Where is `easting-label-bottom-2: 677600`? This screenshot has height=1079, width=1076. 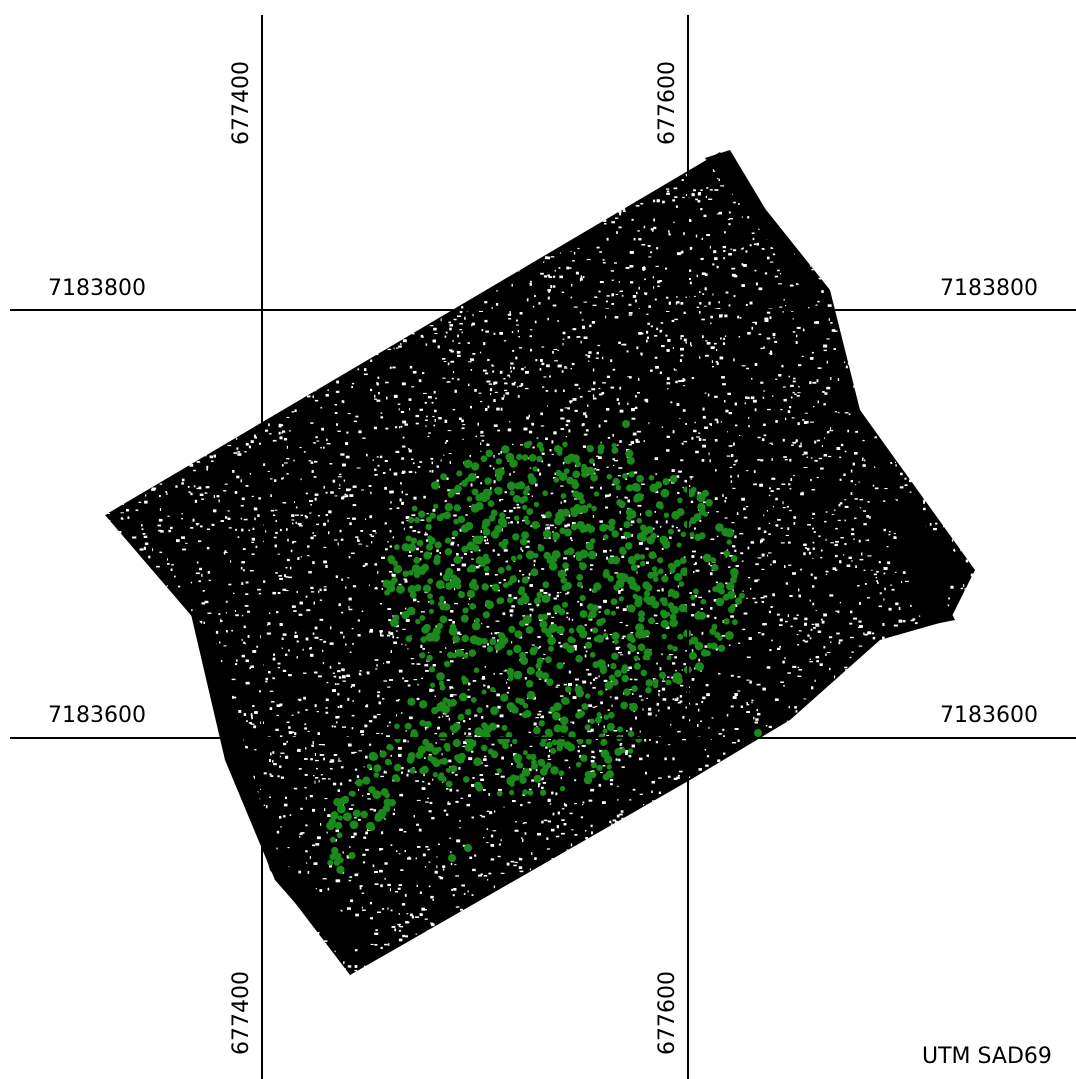 easting-label-bottom-2: 677600 is located at coordinates (667, 1013).